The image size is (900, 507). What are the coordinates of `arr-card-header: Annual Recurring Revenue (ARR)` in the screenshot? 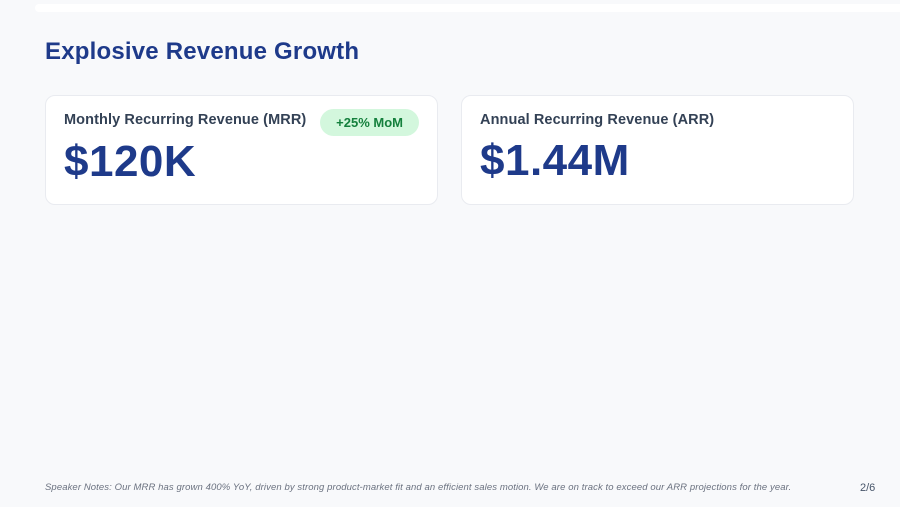 It's located at (657, 118).